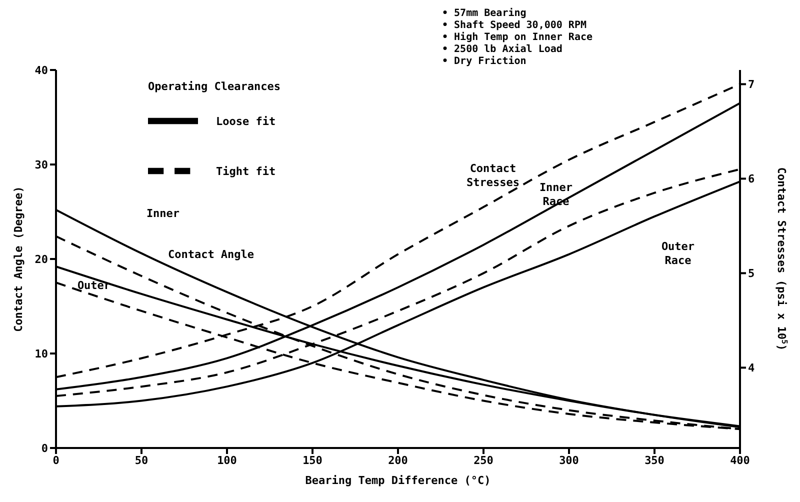 Image resolution: width=800 pixels, height=502 pixels. Describe the element at coordinates (398, 460) in the screenshot. I see `x-tick-label: 200` at that location.